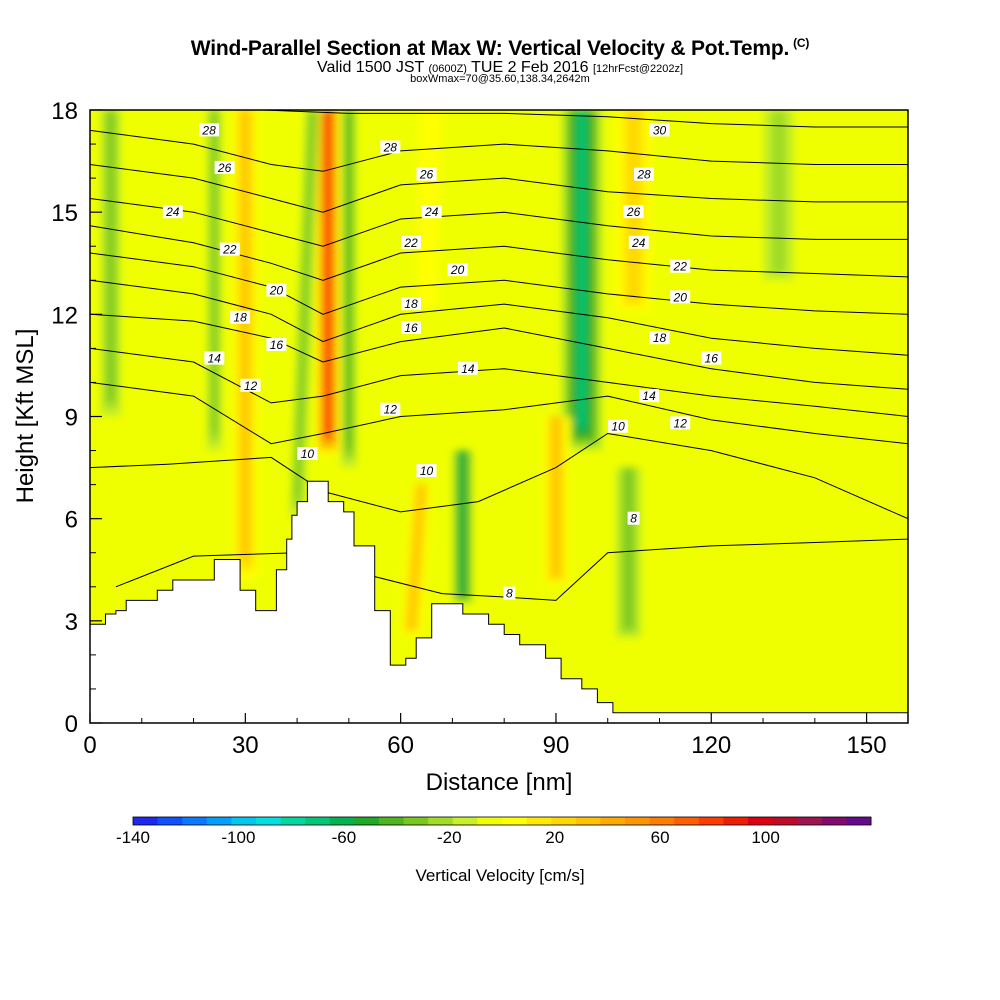  I want to click on y-tick-label: 18, so click(64, 111).